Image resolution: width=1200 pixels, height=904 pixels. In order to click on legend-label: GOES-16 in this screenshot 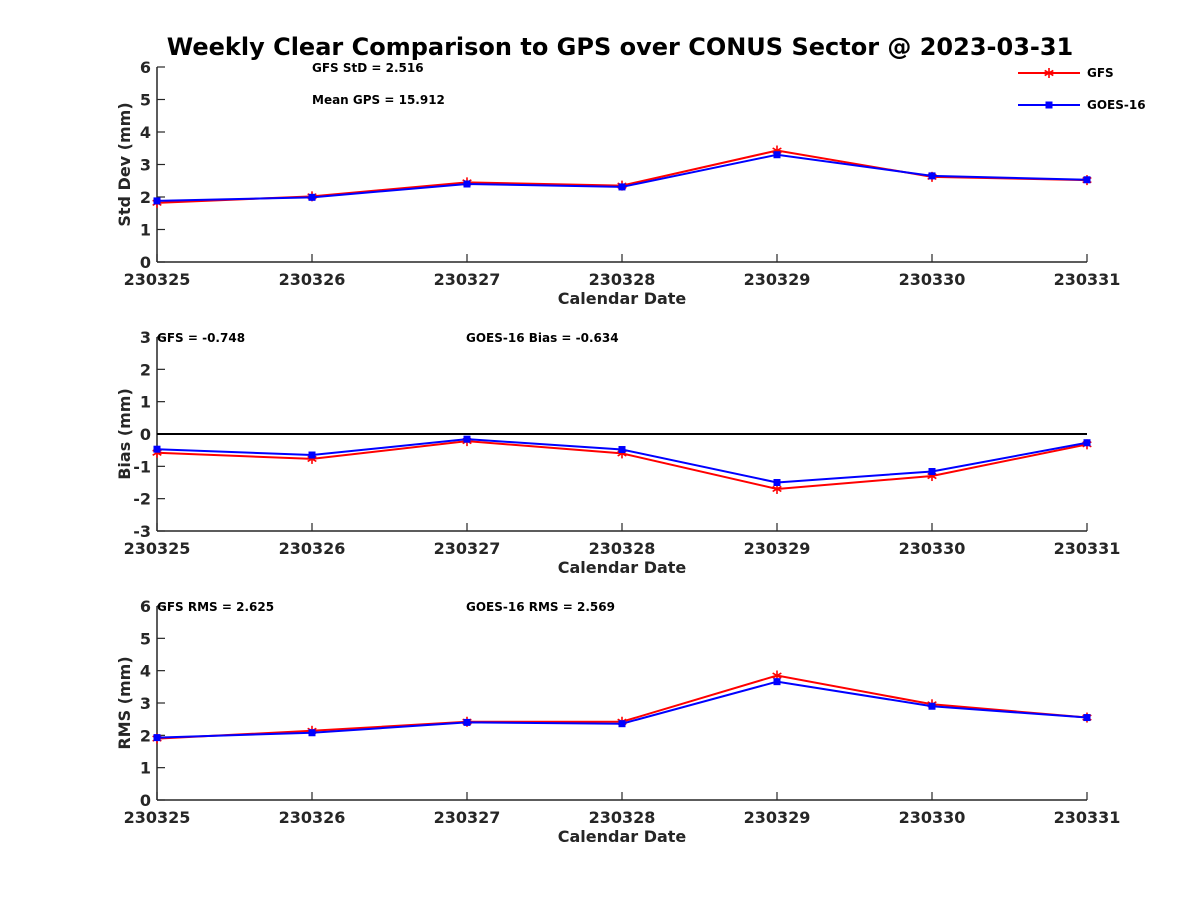, I will do `click(1116, 105)`.